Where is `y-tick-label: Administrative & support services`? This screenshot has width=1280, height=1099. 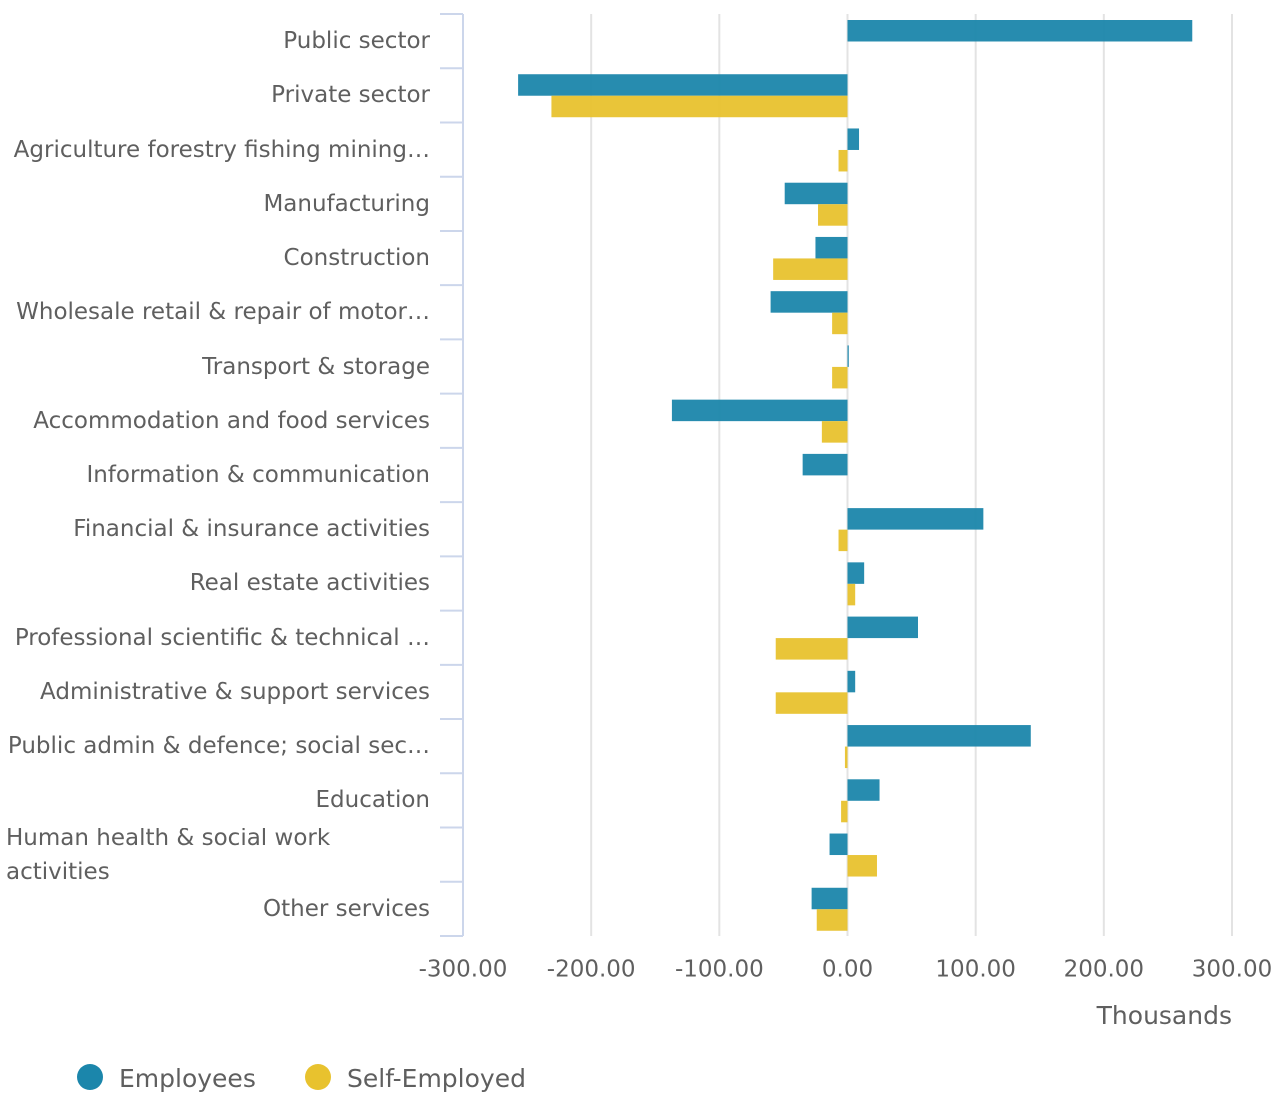 y-tick-label: Administrative & support services is located at coordinates (235, 691).